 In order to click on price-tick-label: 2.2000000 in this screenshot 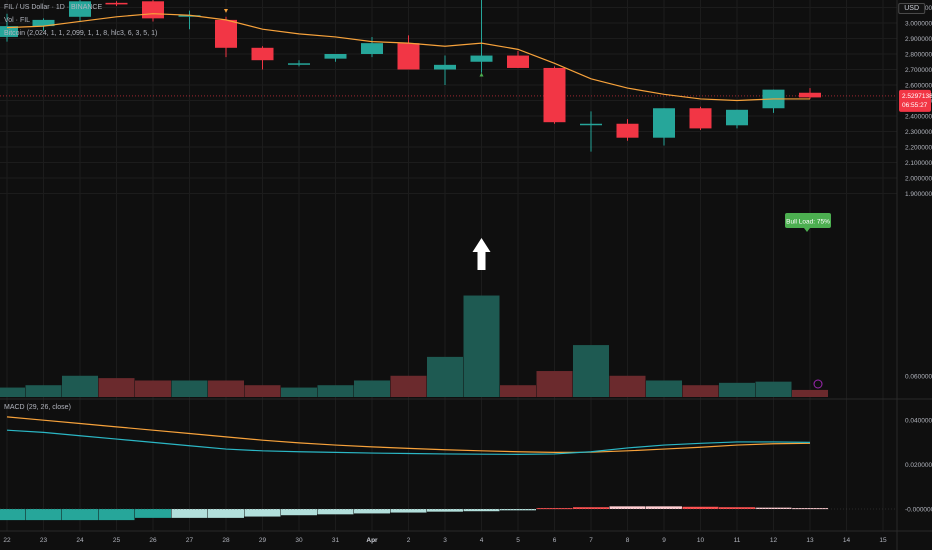, I will do `click(918, 148)`.